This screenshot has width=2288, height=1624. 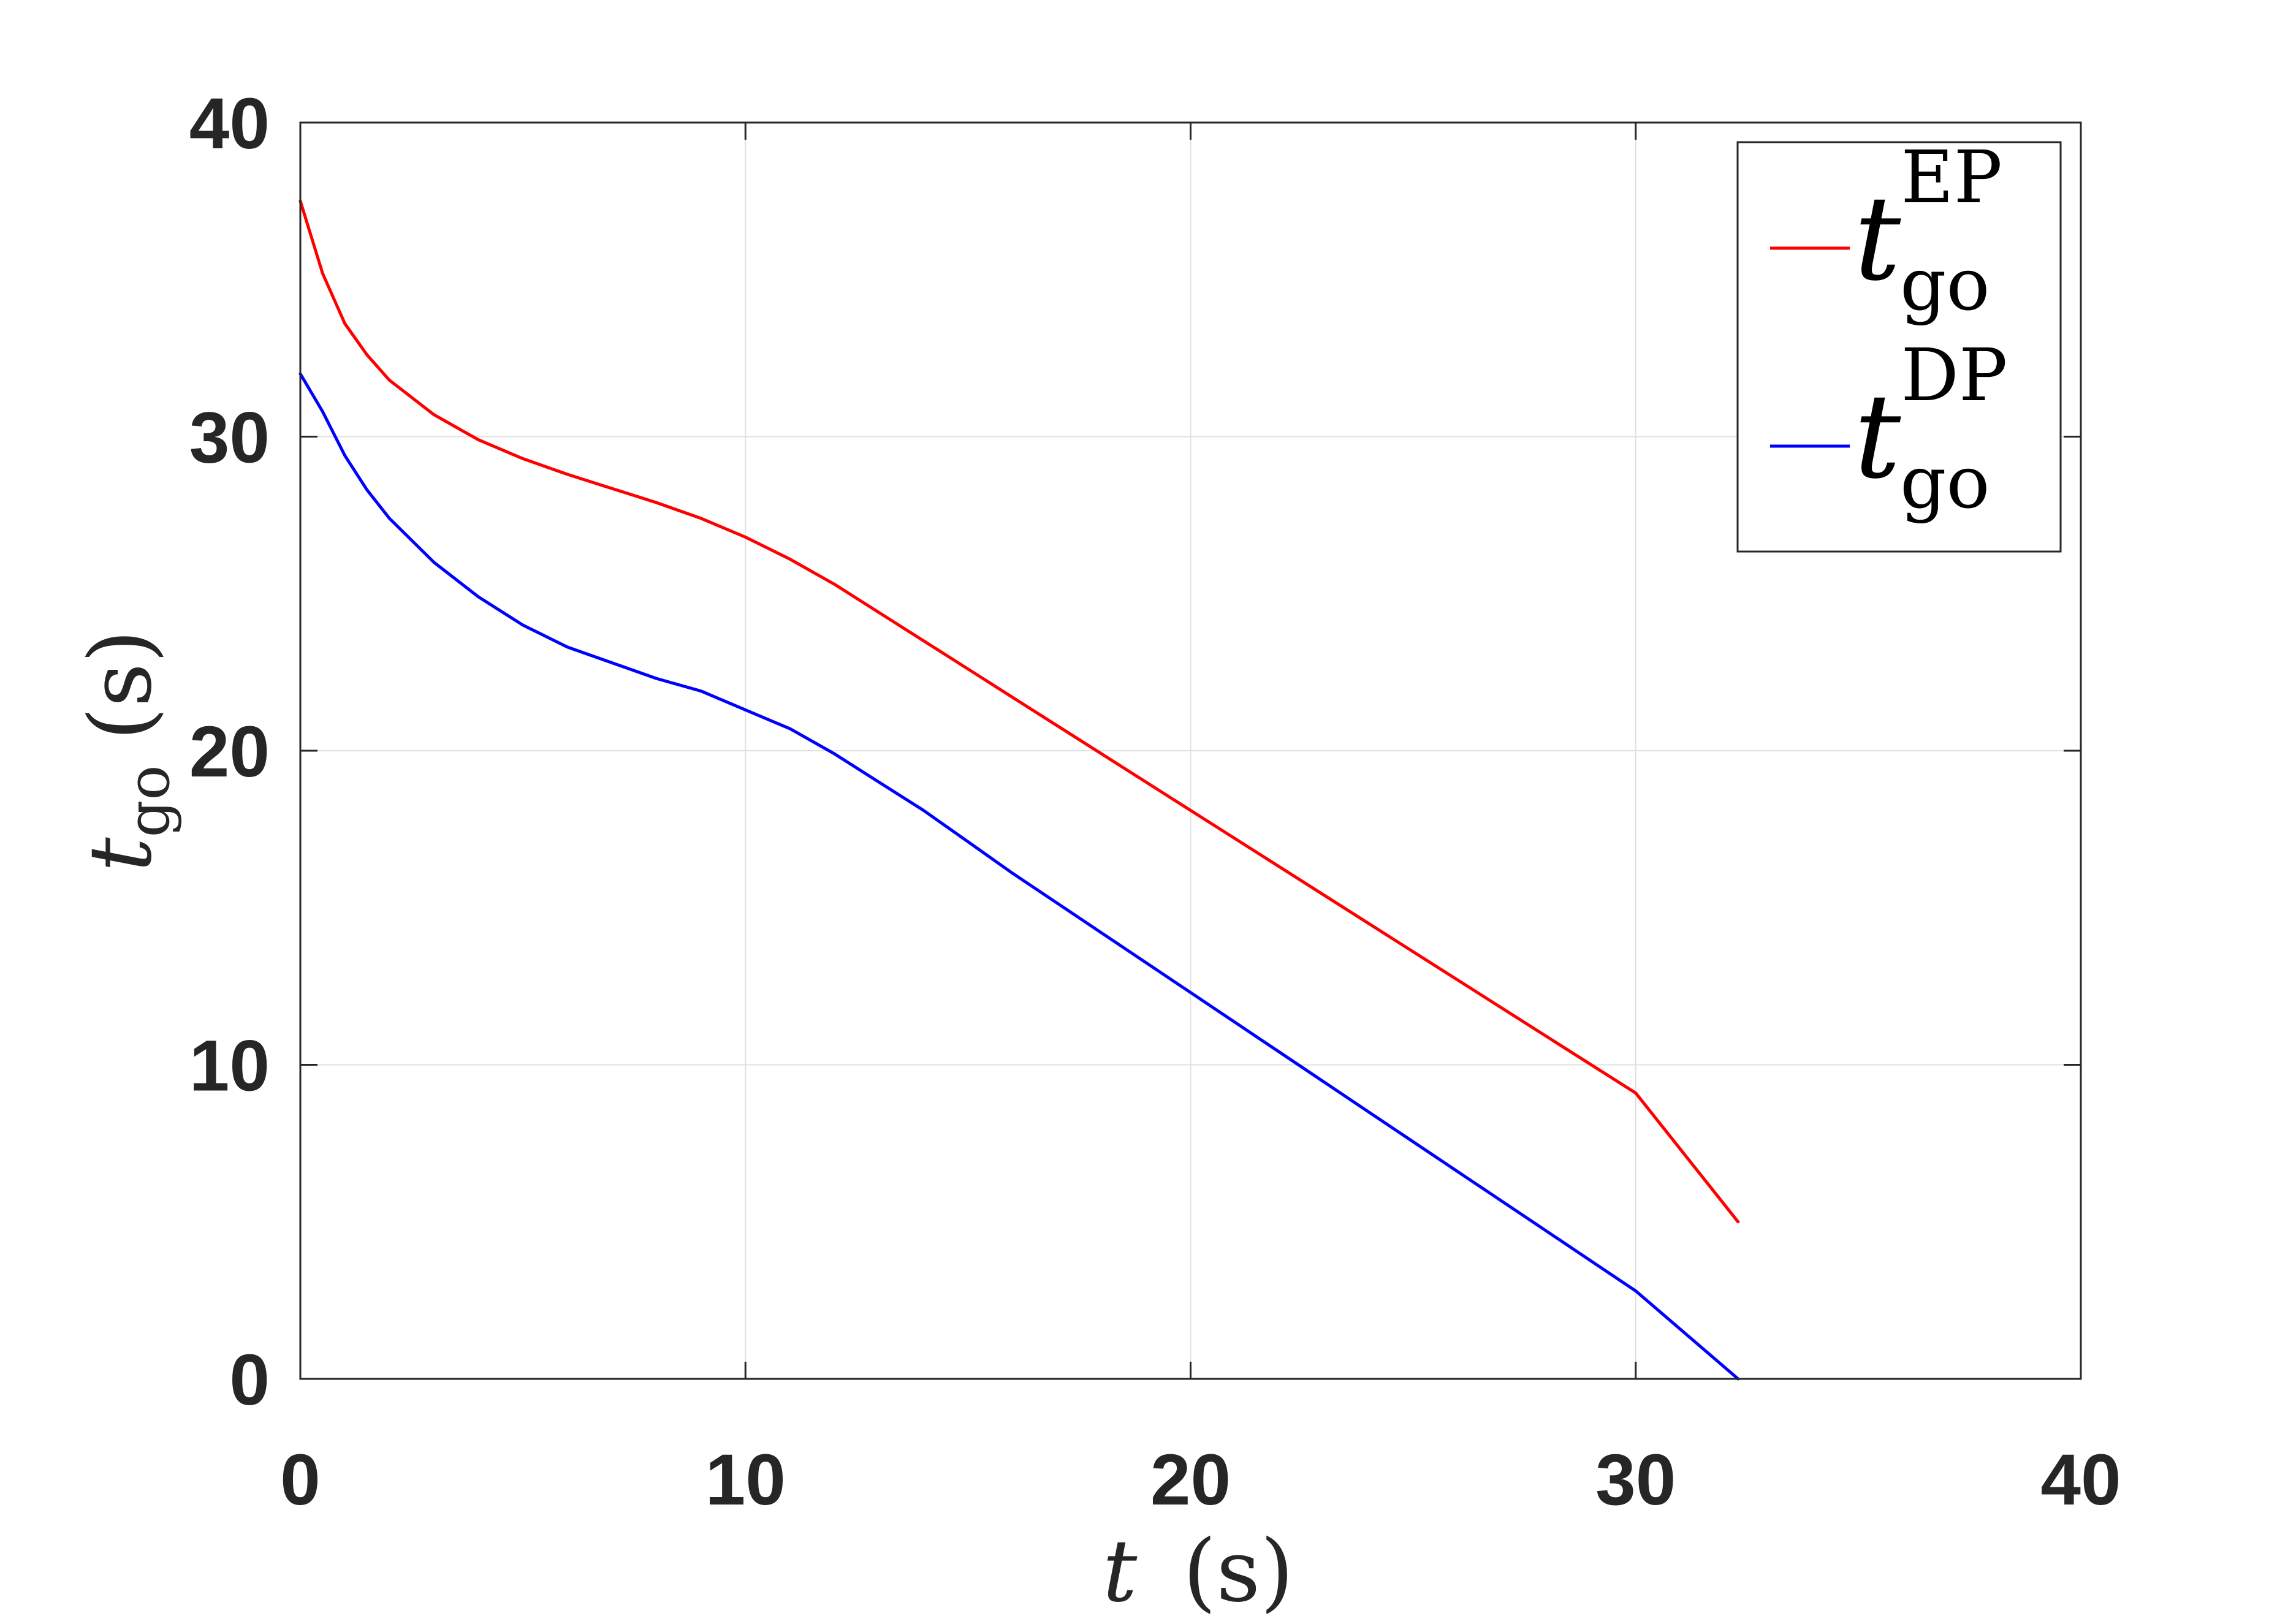 I want to click on legend-label-dp: tDP, so click(x=1931, y=418).